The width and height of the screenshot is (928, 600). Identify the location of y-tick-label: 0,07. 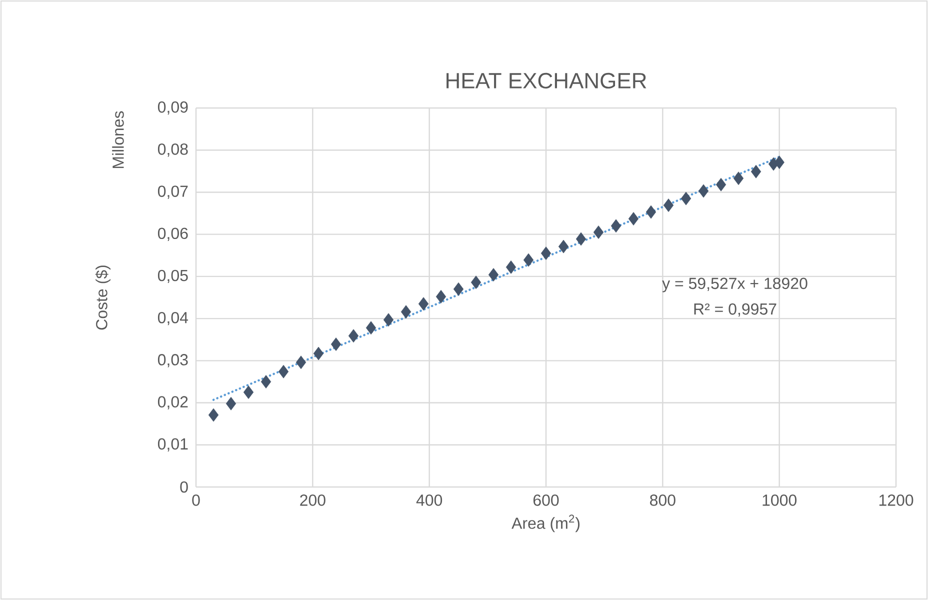
(173, 192).